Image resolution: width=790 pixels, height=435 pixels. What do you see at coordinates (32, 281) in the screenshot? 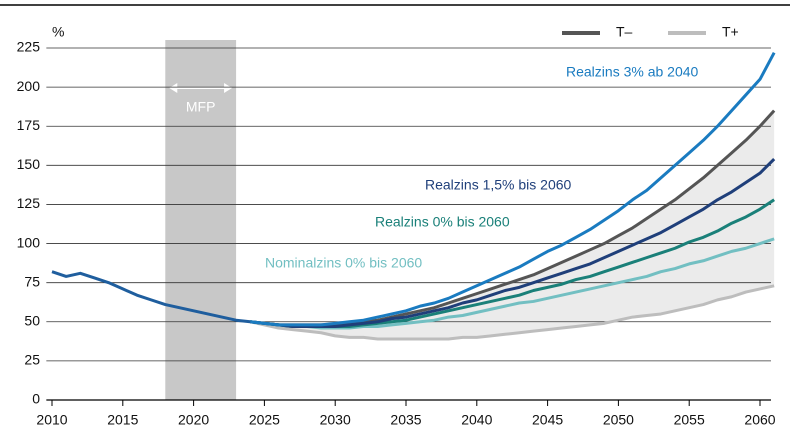
I see `y-tick-label: 75` at bounding box center [32, 281].